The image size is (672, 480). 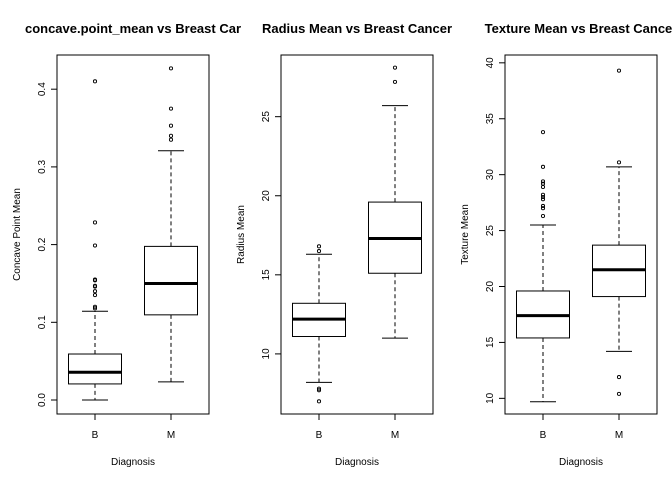 I want to click on y-tick-label: 30, so click(x=490, y=175).